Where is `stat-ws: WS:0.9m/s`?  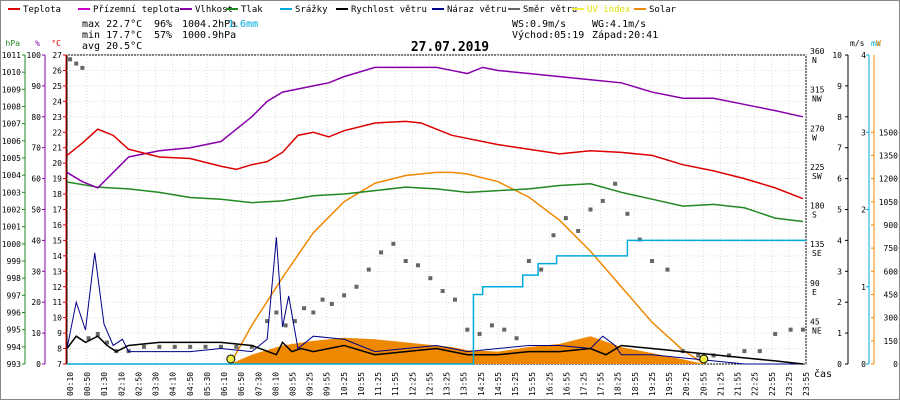
stat-ws: WS:0.9m/s is located at coordinates (539, 24).